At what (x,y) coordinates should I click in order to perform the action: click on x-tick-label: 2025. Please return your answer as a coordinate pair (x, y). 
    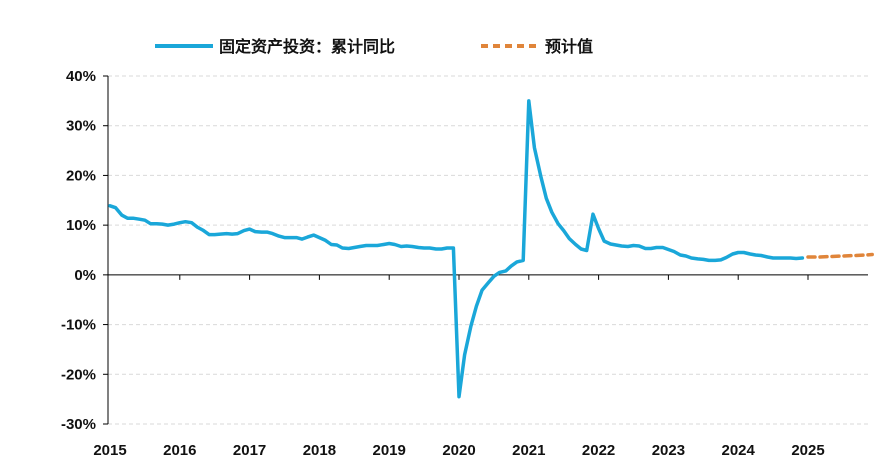
    Looking at the image, I should click on (807, 450).